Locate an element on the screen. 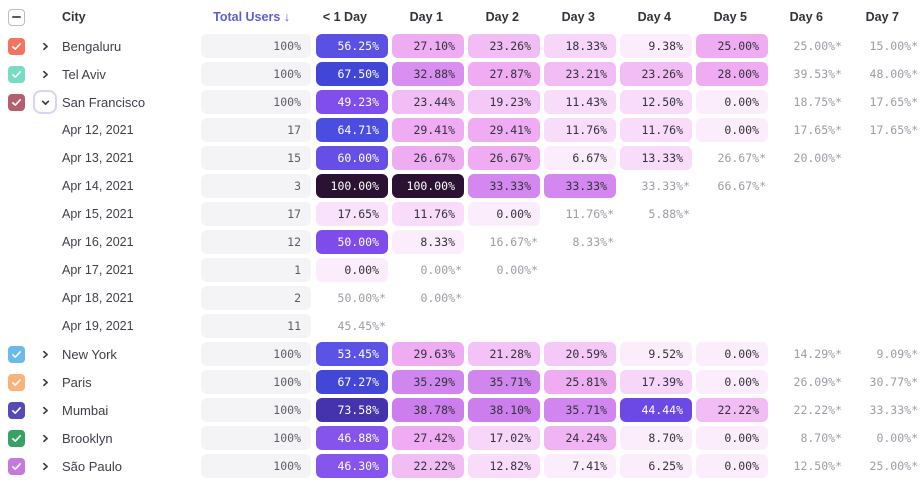 The width and height of the screenshot is (920, 483). select-all-checkbox is located at coordinates (16, 17).